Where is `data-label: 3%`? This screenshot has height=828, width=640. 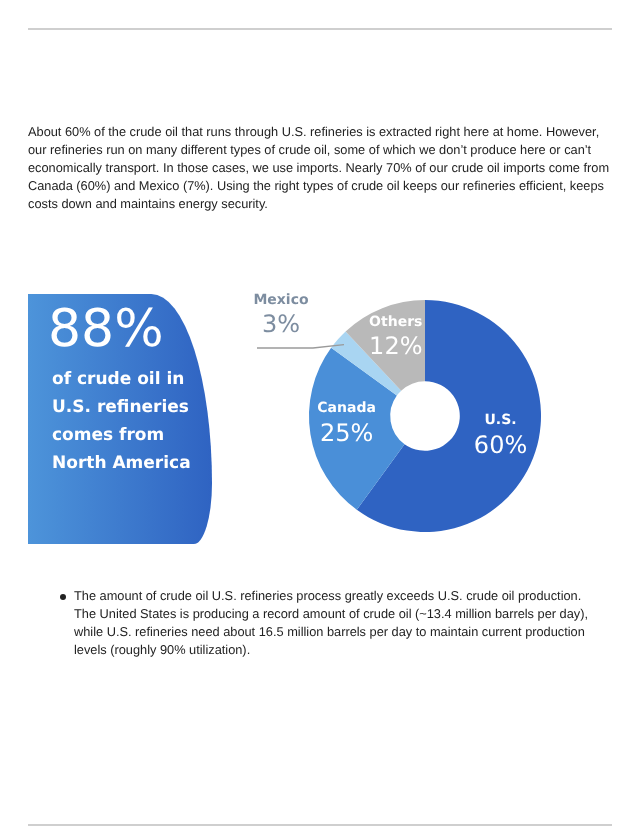 data-label: 3% is located at coordinates (281, 324).